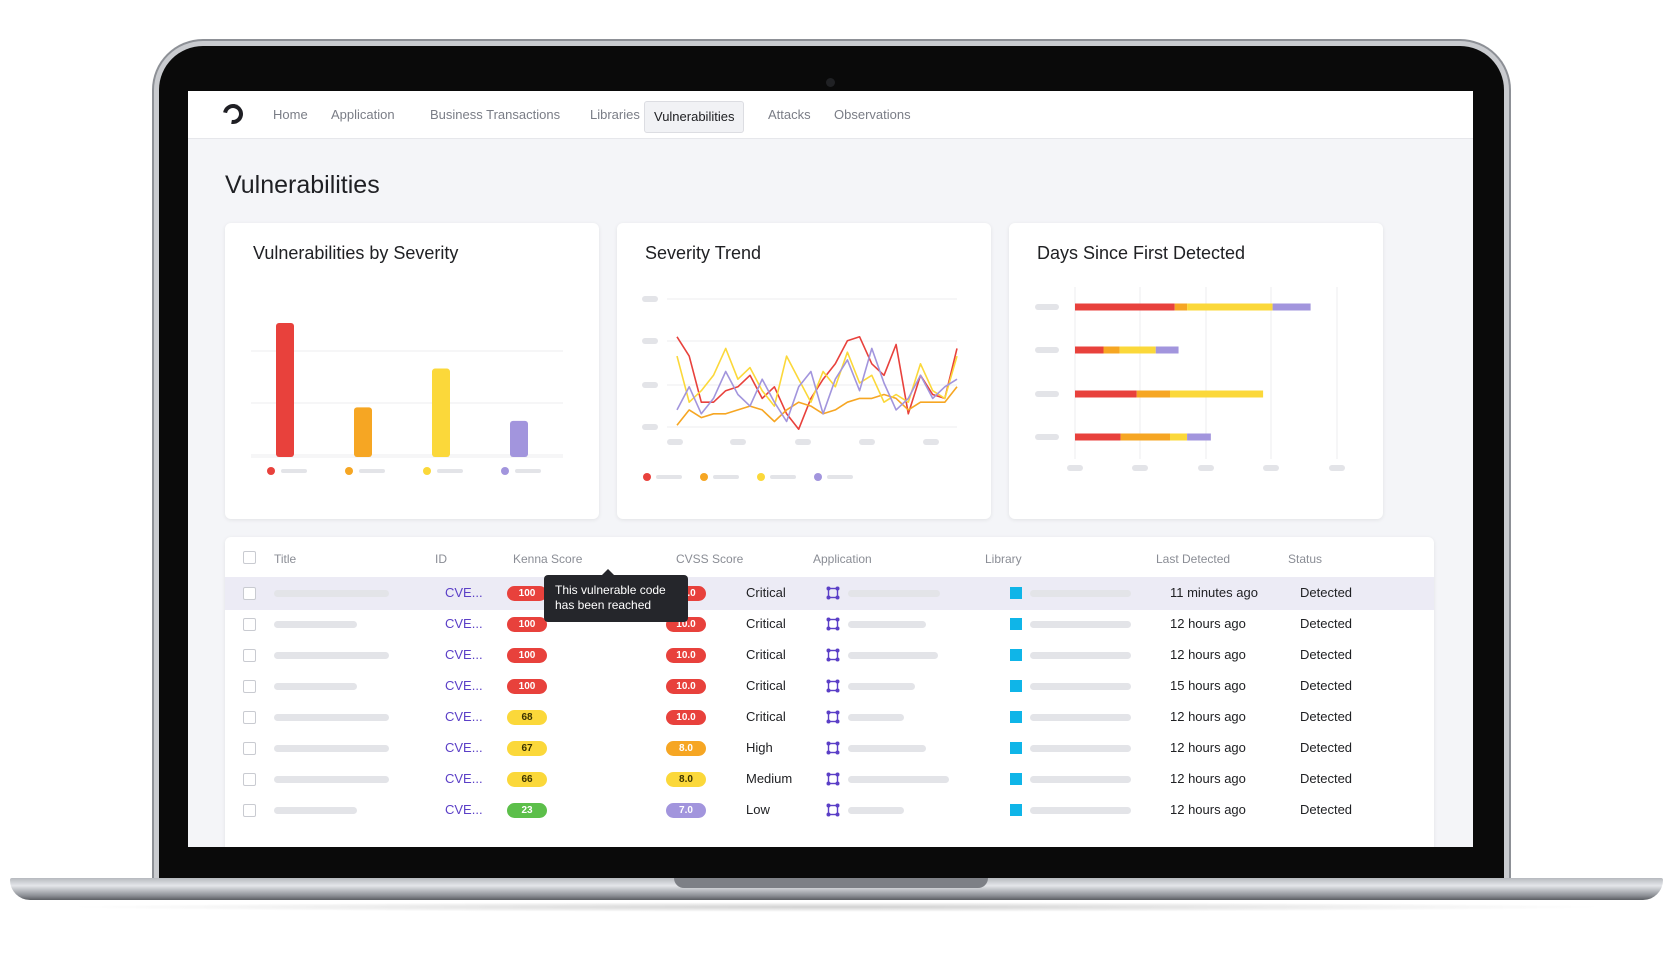 This screenshot has height=966, width=1673. What do you see at coordinates (710, 559) in the screenshot?
I see `col-cvss-score: CVSS Score` at bounding box center [710, 559].